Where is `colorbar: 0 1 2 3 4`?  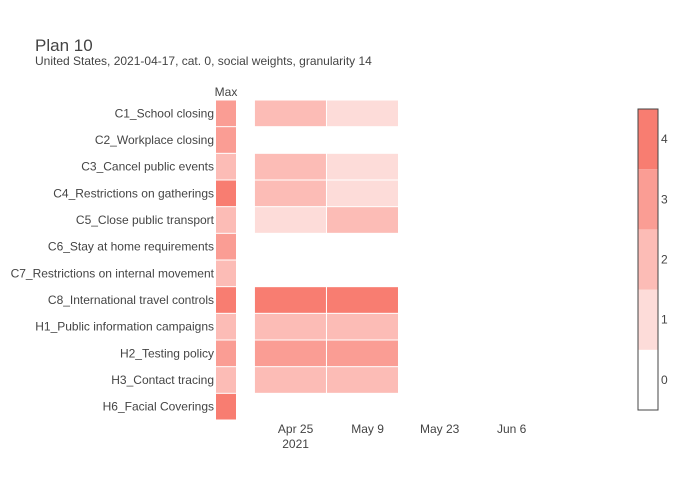 colorbar: 0 1 2 3 4 is located at coordinates (652, 259).